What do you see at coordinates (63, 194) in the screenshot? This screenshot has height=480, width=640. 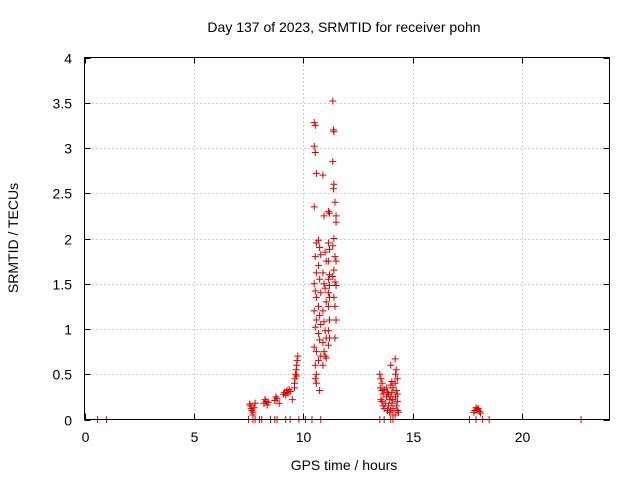 I see `y-tick-label: 2.5` at bounding box center [63, 194].